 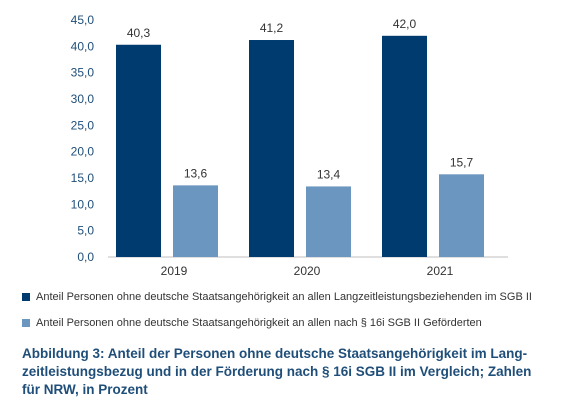 I want to click on data-label: 42,0, so click(x=405, y=24).